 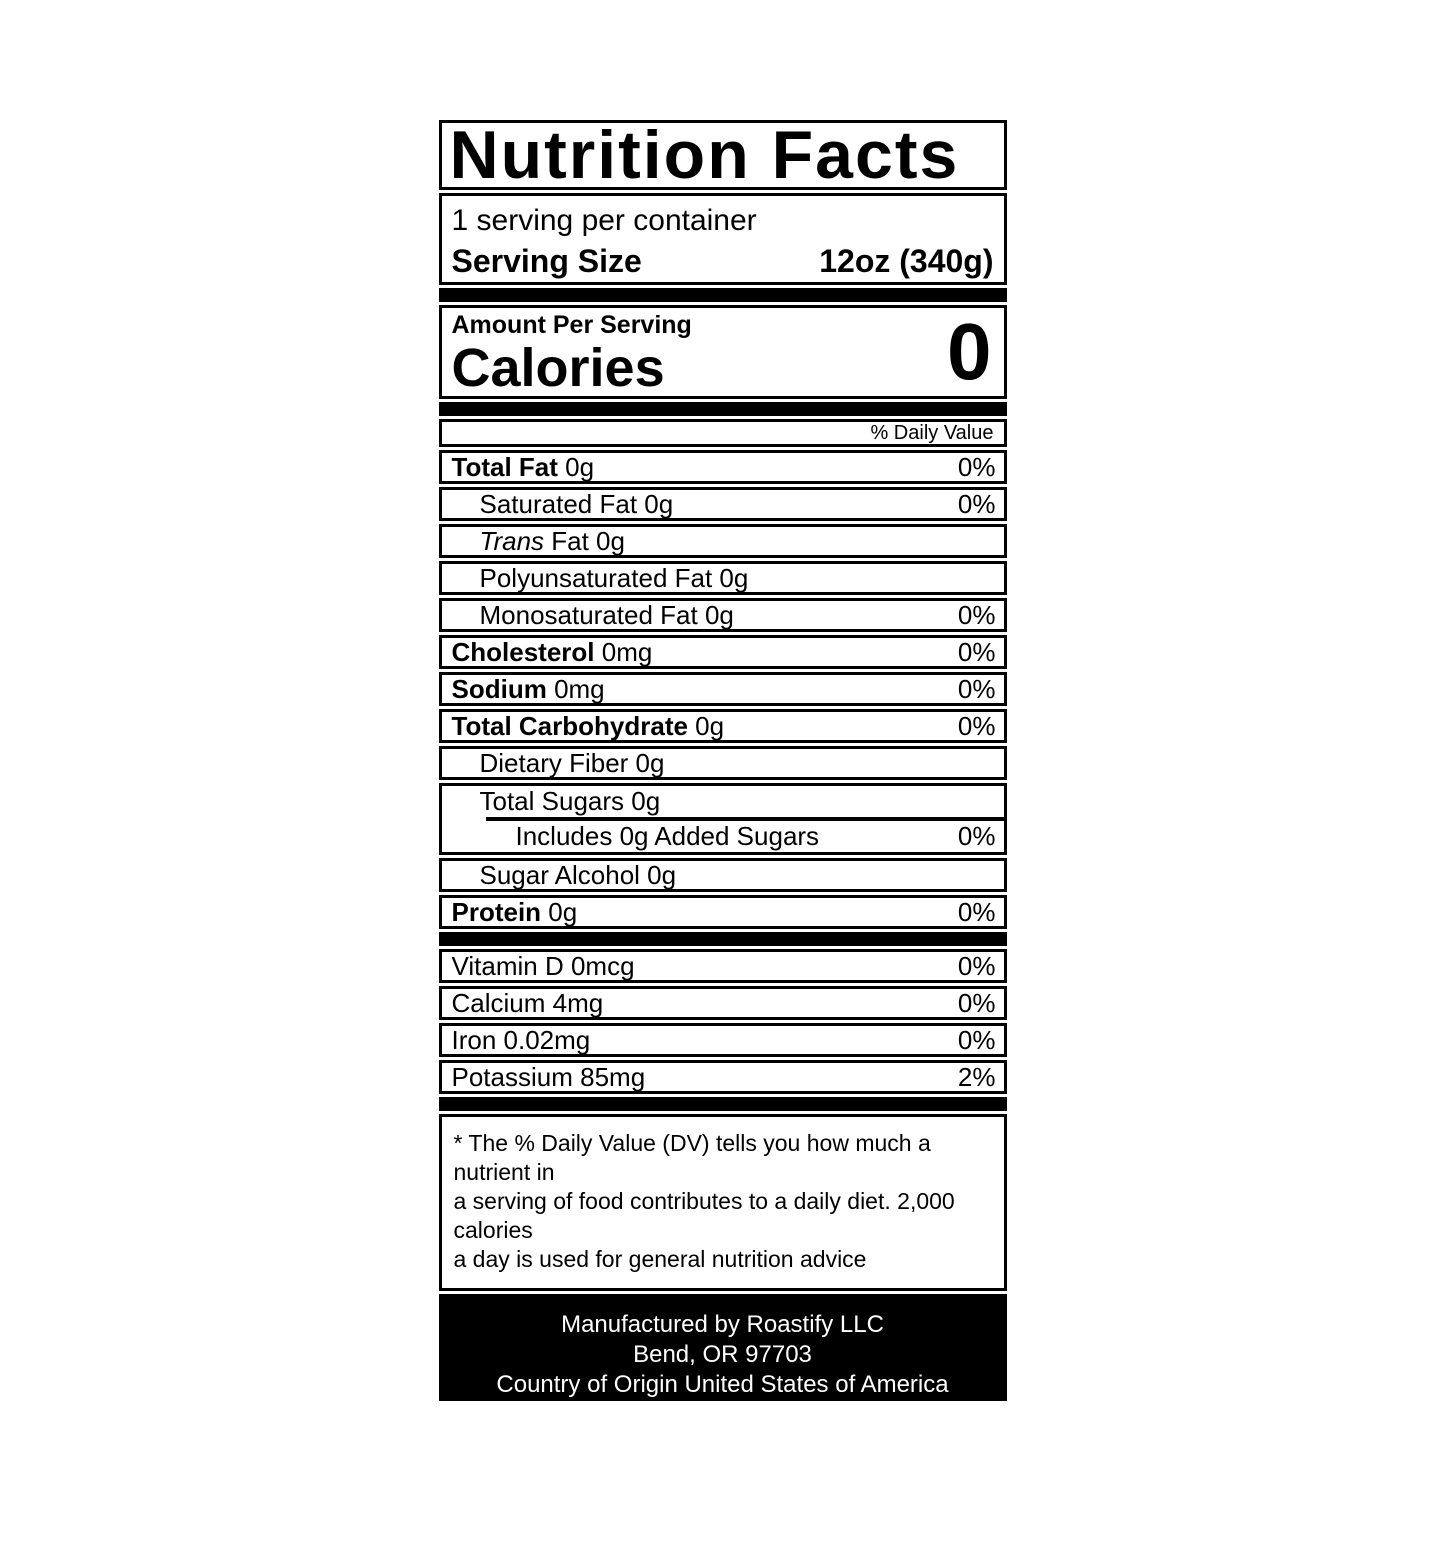 I want to click on nutrient-name: Total Sugars 0g, so click(x=570, y=801).